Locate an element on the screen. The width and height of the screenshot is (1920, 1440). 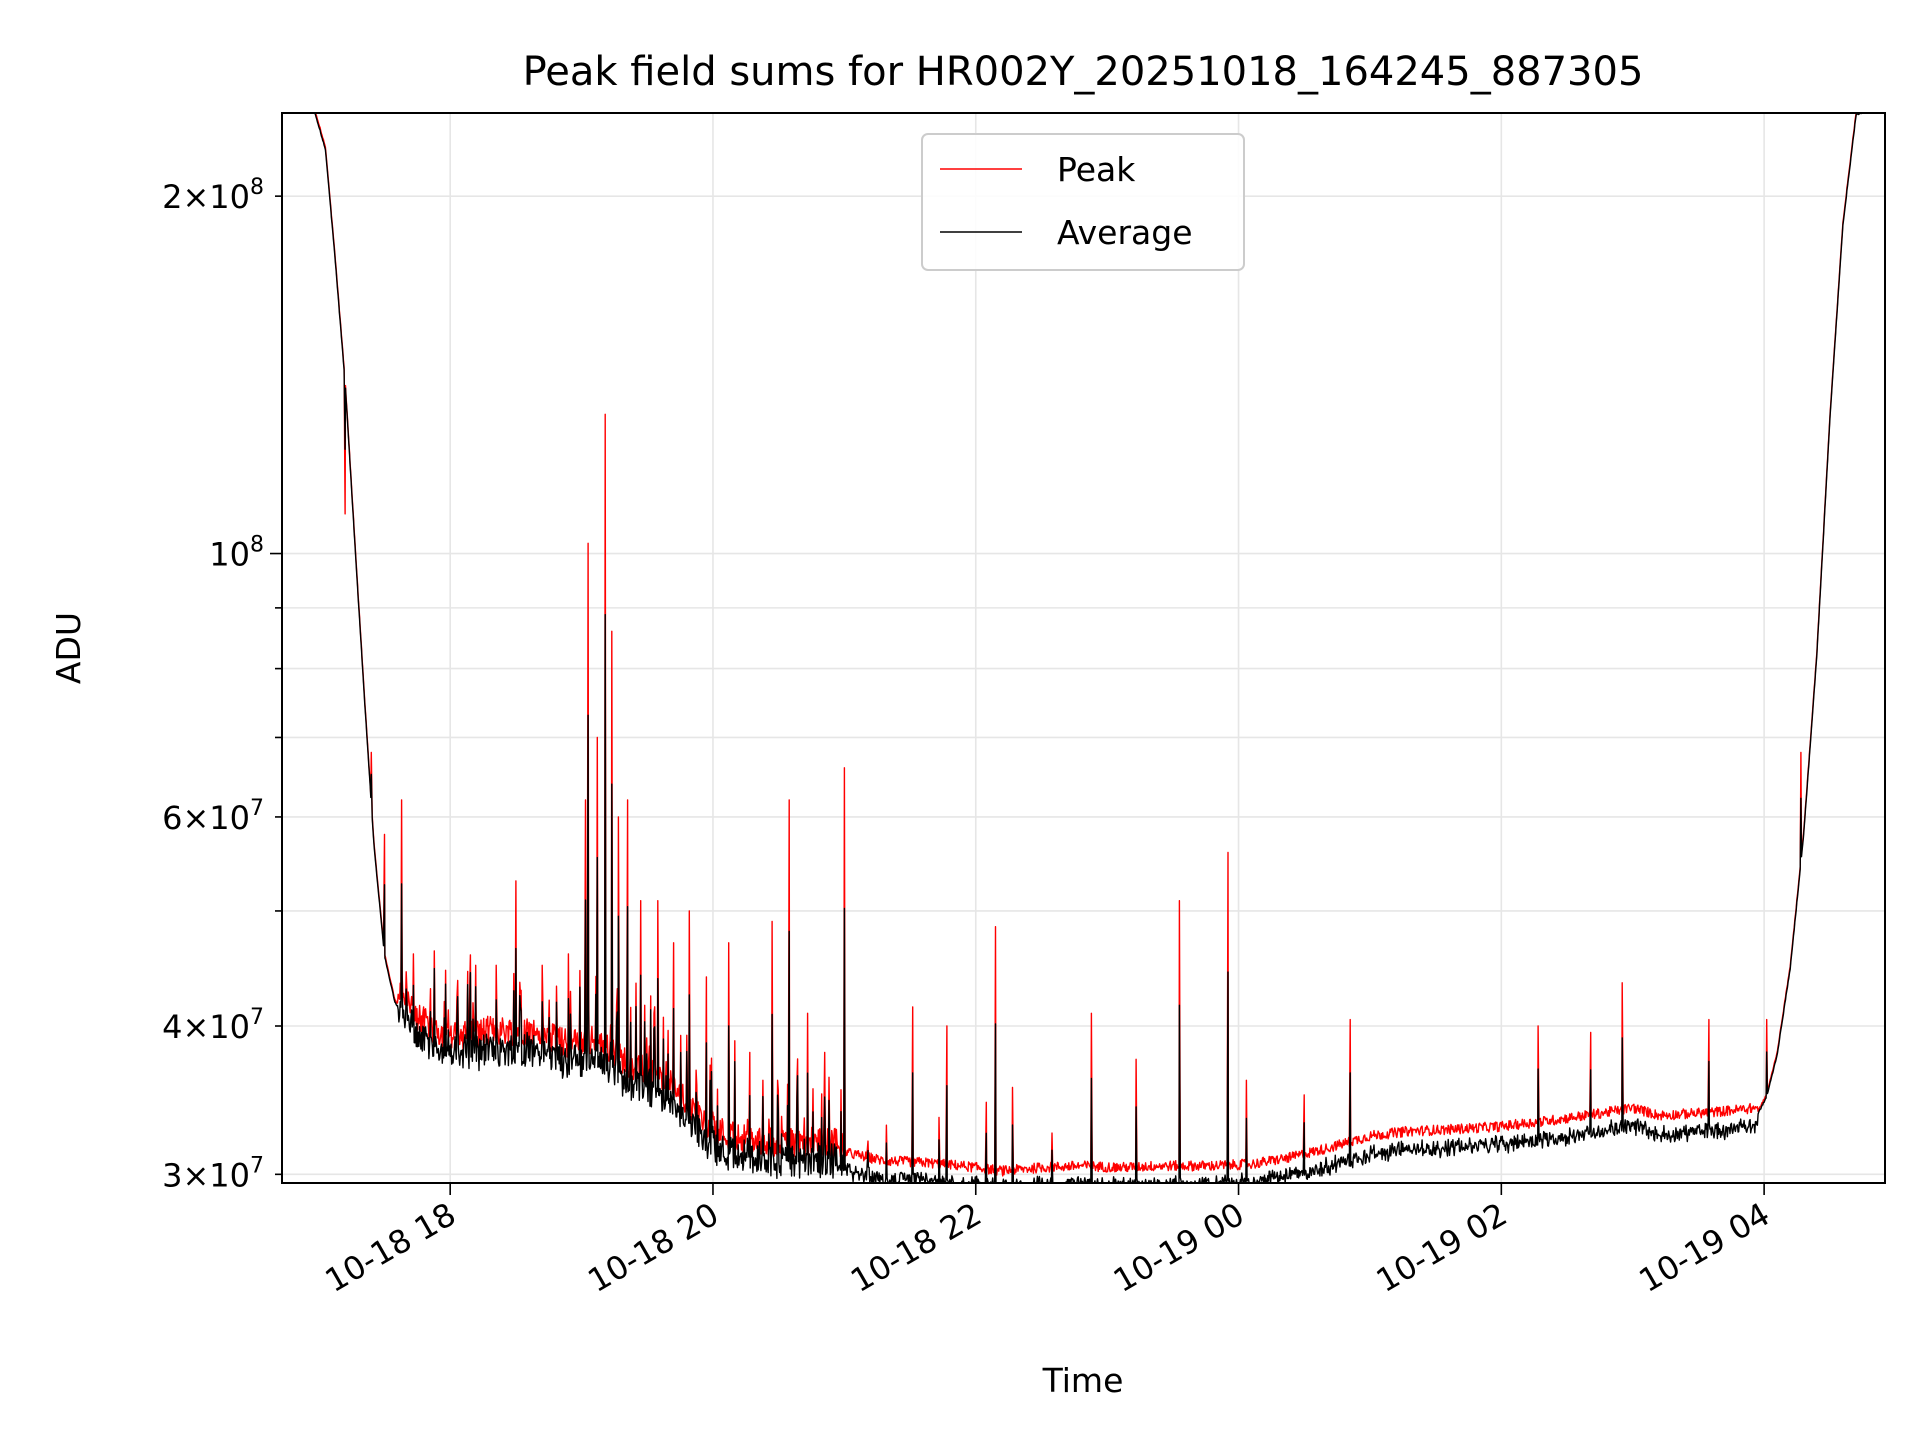
y-tick-label: 4×107 is located at coordinates (213, 1025).